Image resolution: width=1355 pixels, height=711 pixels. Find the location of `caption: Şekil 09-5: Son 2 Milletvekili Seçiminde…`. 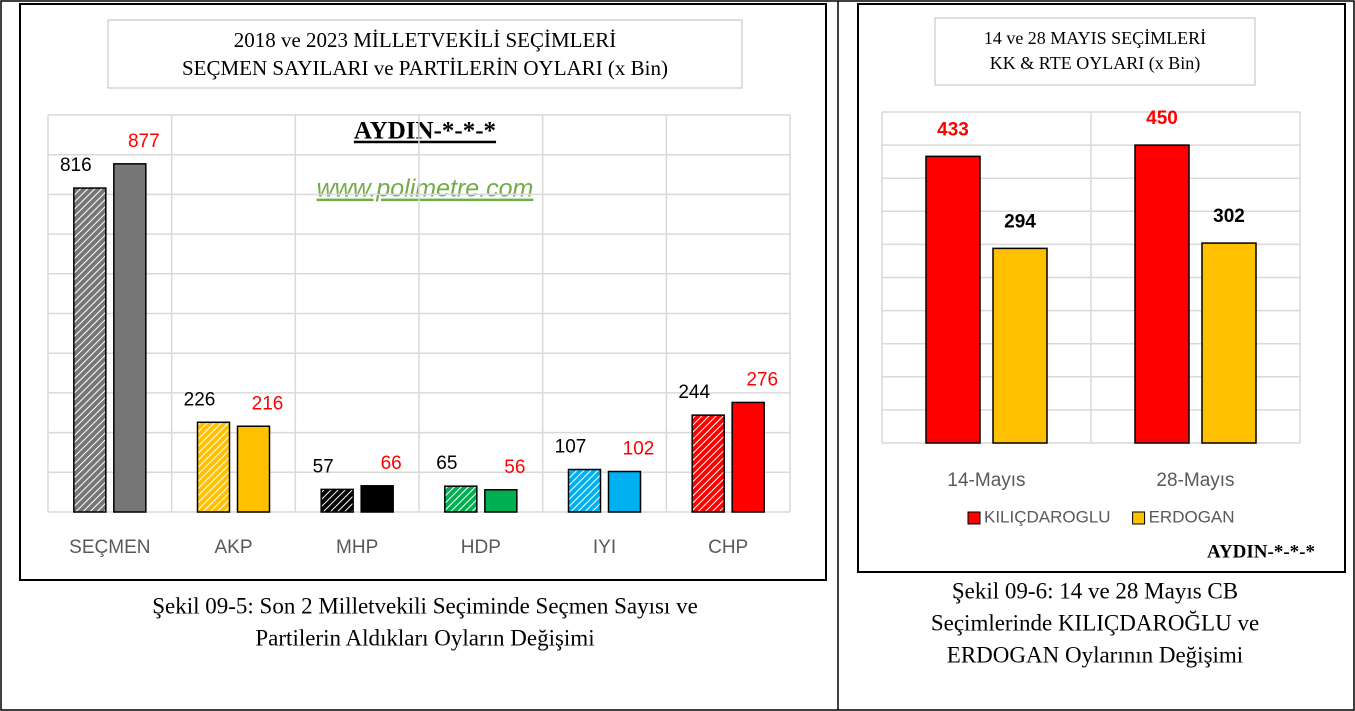

caption: Şekil 09-5: Son 2 Milletvekili Seçiminde… is located at coordinates (425, 605).